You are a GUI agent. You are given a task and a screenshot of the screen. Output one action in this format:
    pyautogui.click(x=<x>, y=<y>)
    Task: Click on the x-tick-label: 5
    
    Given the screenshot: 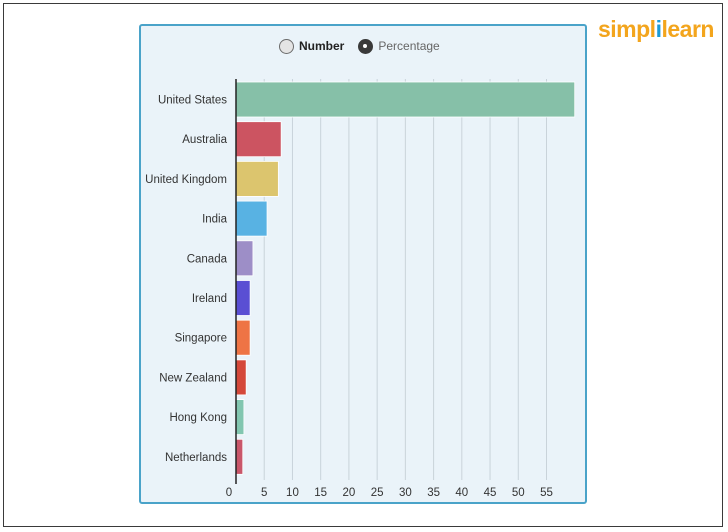 What is the action you would take?
    pyautogui.click(x=264, y=493)
    